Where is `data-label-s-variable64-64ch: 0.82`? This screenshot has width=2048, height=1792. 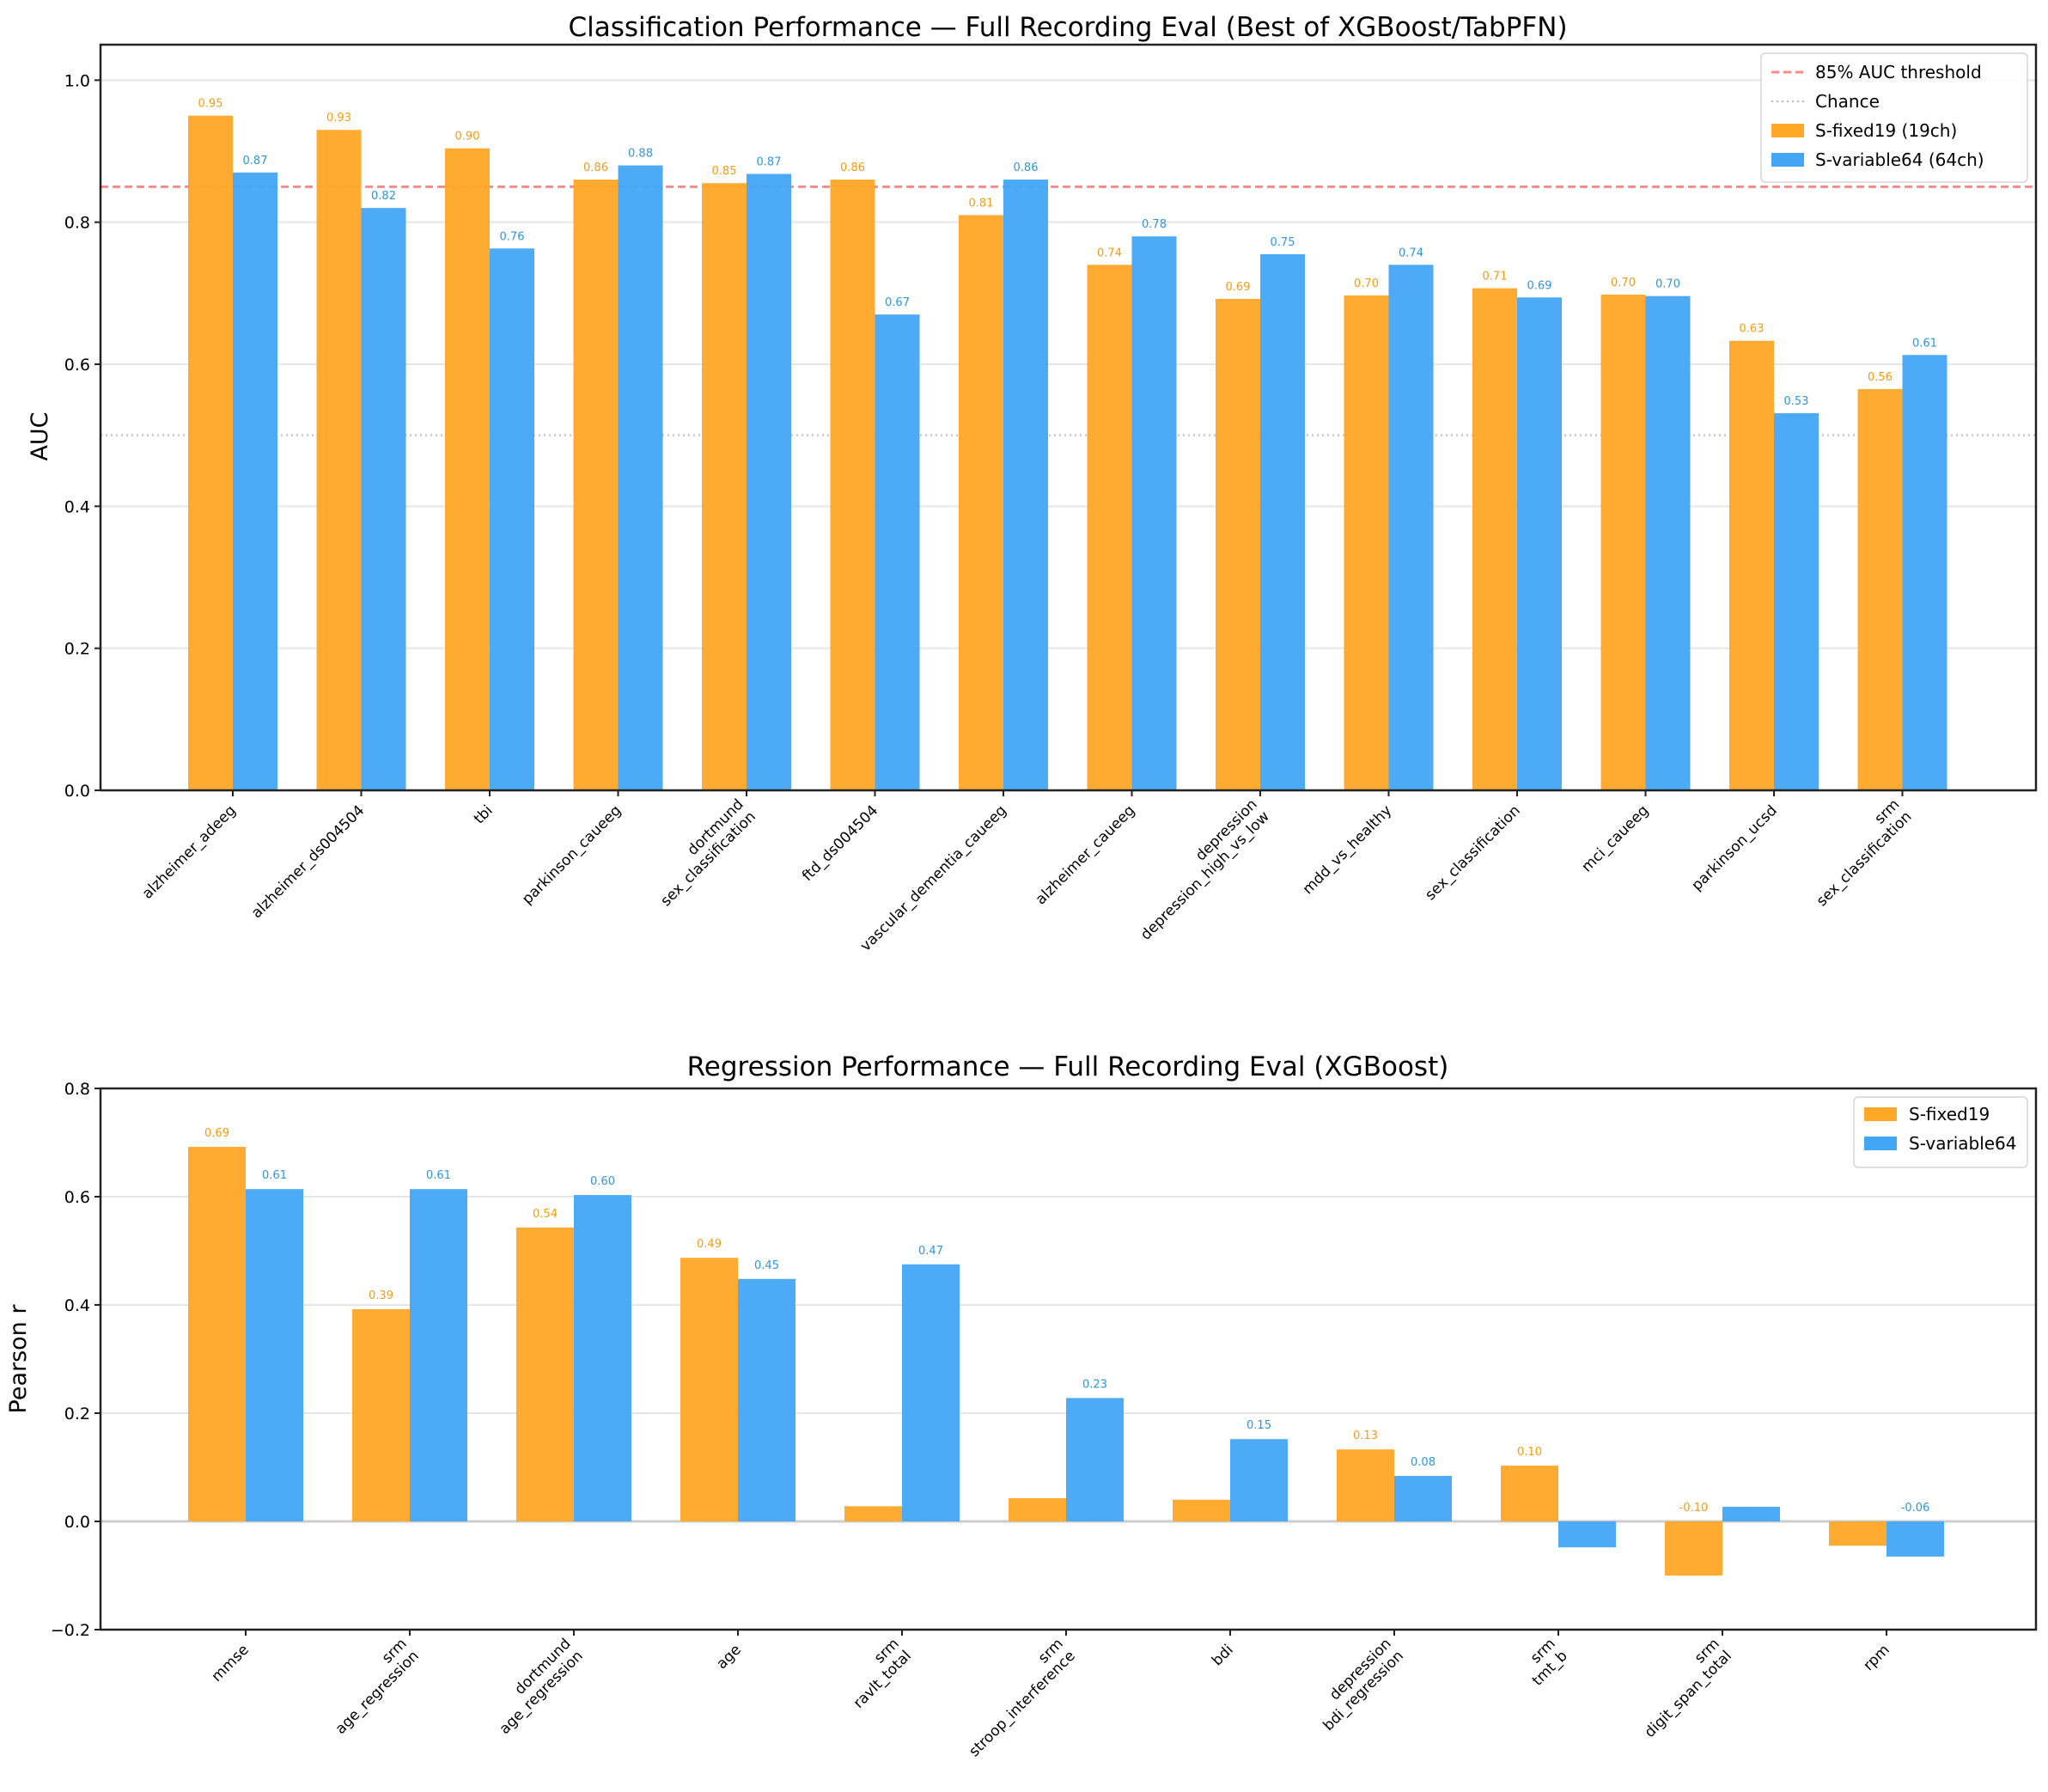
data-label-s-variable64-64ch: 0.82 is located at coordinates (383, 196).